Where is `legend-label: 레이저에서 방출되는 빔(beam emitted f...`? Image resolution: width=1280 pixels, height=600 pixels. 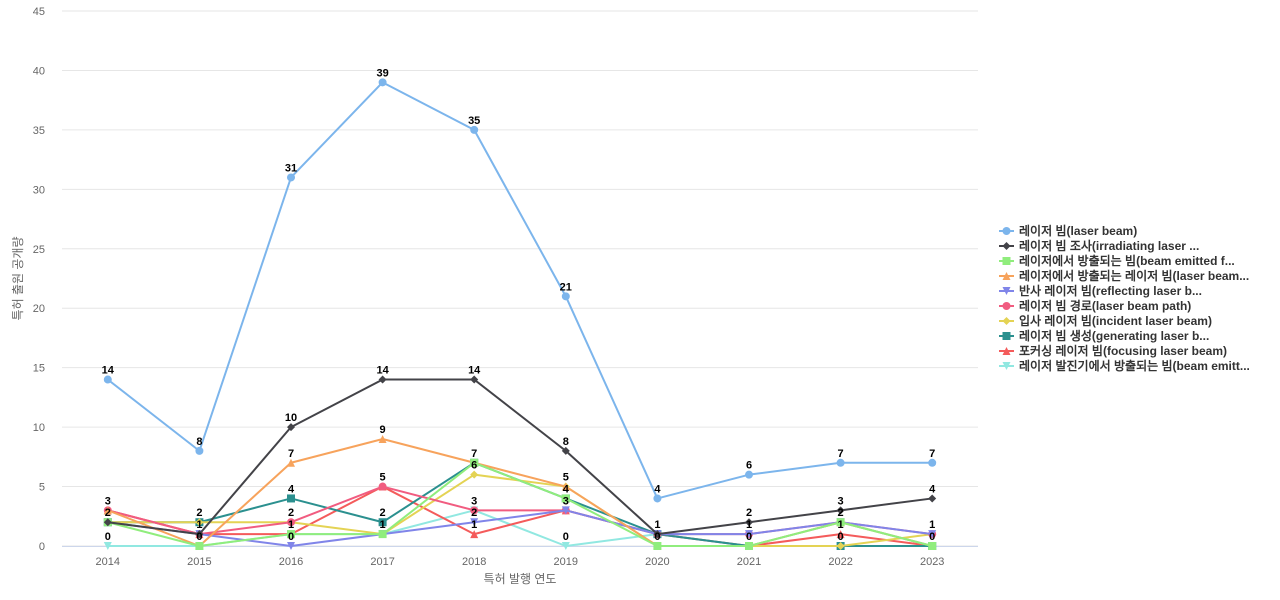 legend-label: 레이저에서 방출되는 빔(beam emitted f... is located at coordinates (1127, 260).